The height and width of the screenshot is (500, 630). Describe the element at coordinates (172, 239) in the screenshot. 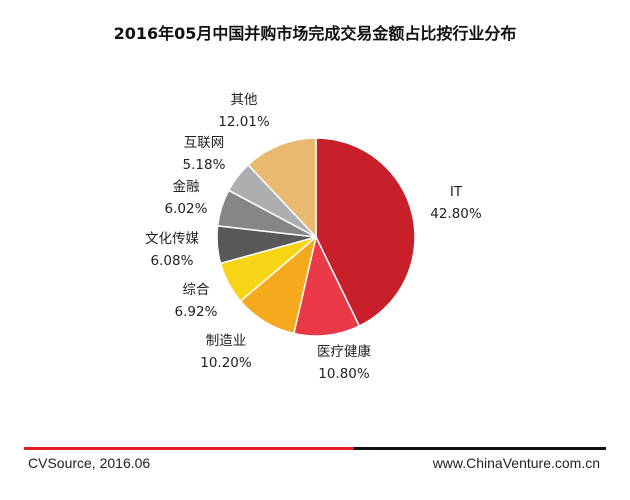

I see `slice-label-4: 文化传媒` at that location.